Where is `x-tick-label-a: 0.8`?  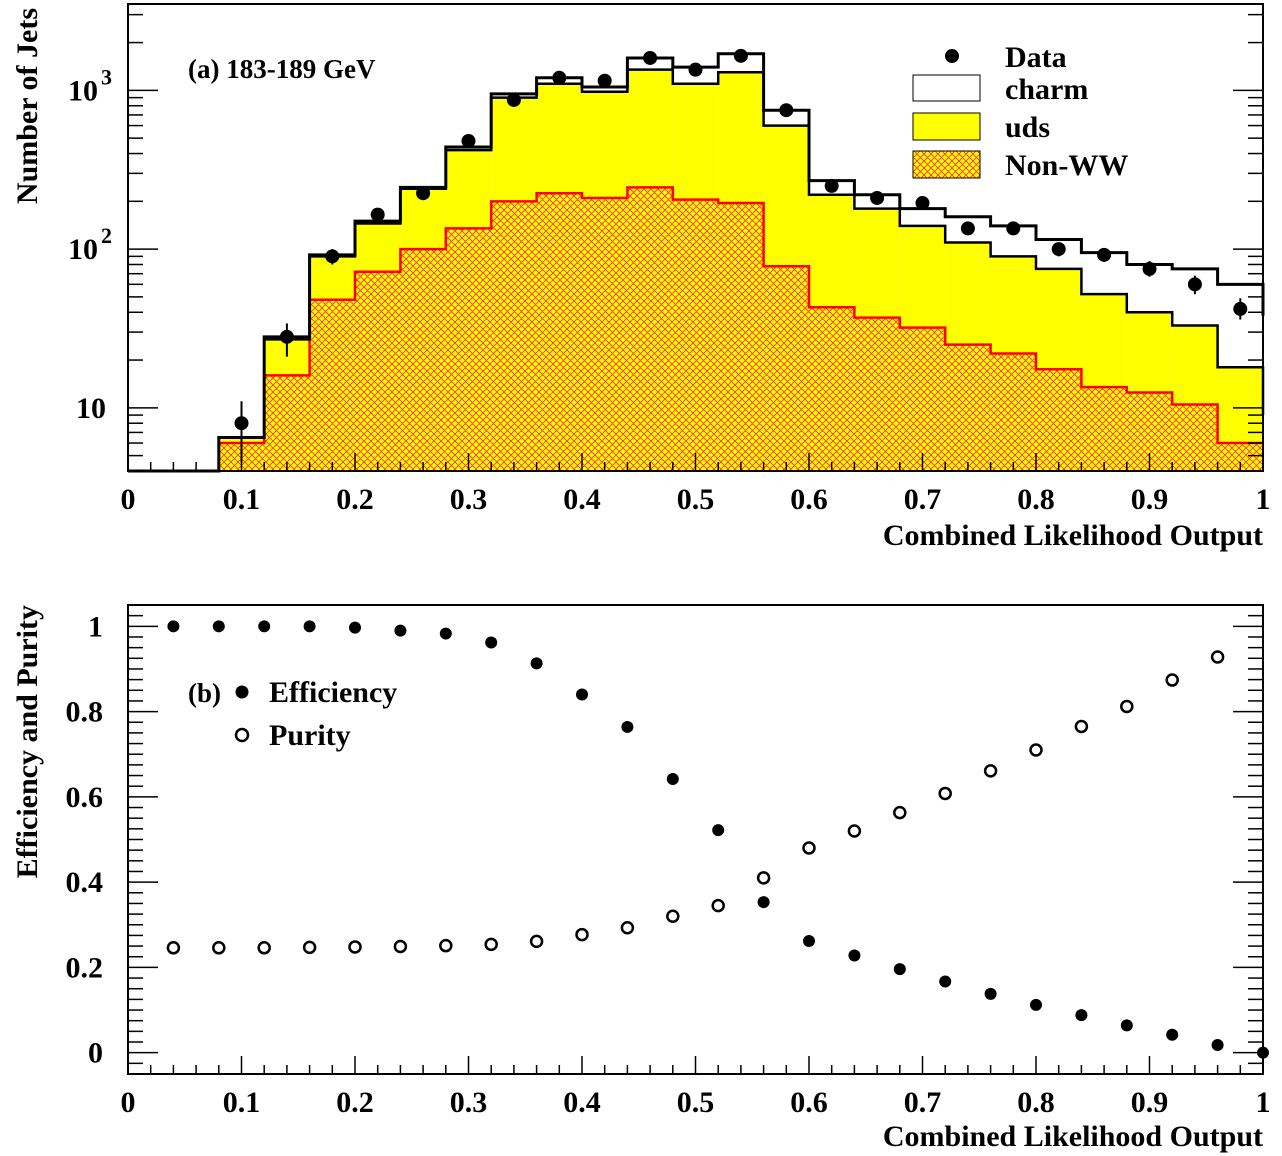 x-tick-label-a: 0.8 is located at coordinates (1036, 499).